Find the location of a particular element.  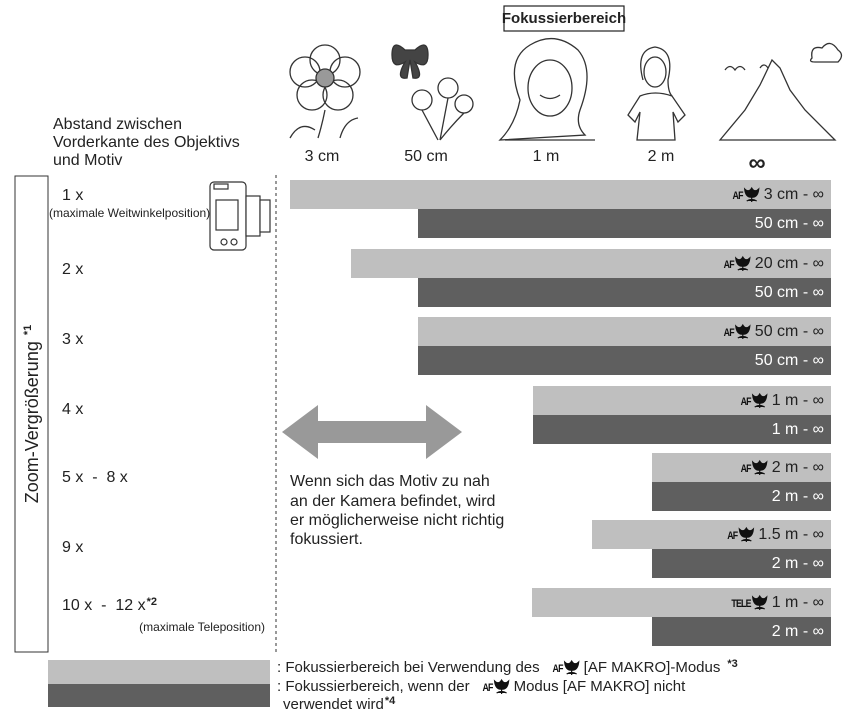

legend-swatch-normal is located at coordinates (159, 695).